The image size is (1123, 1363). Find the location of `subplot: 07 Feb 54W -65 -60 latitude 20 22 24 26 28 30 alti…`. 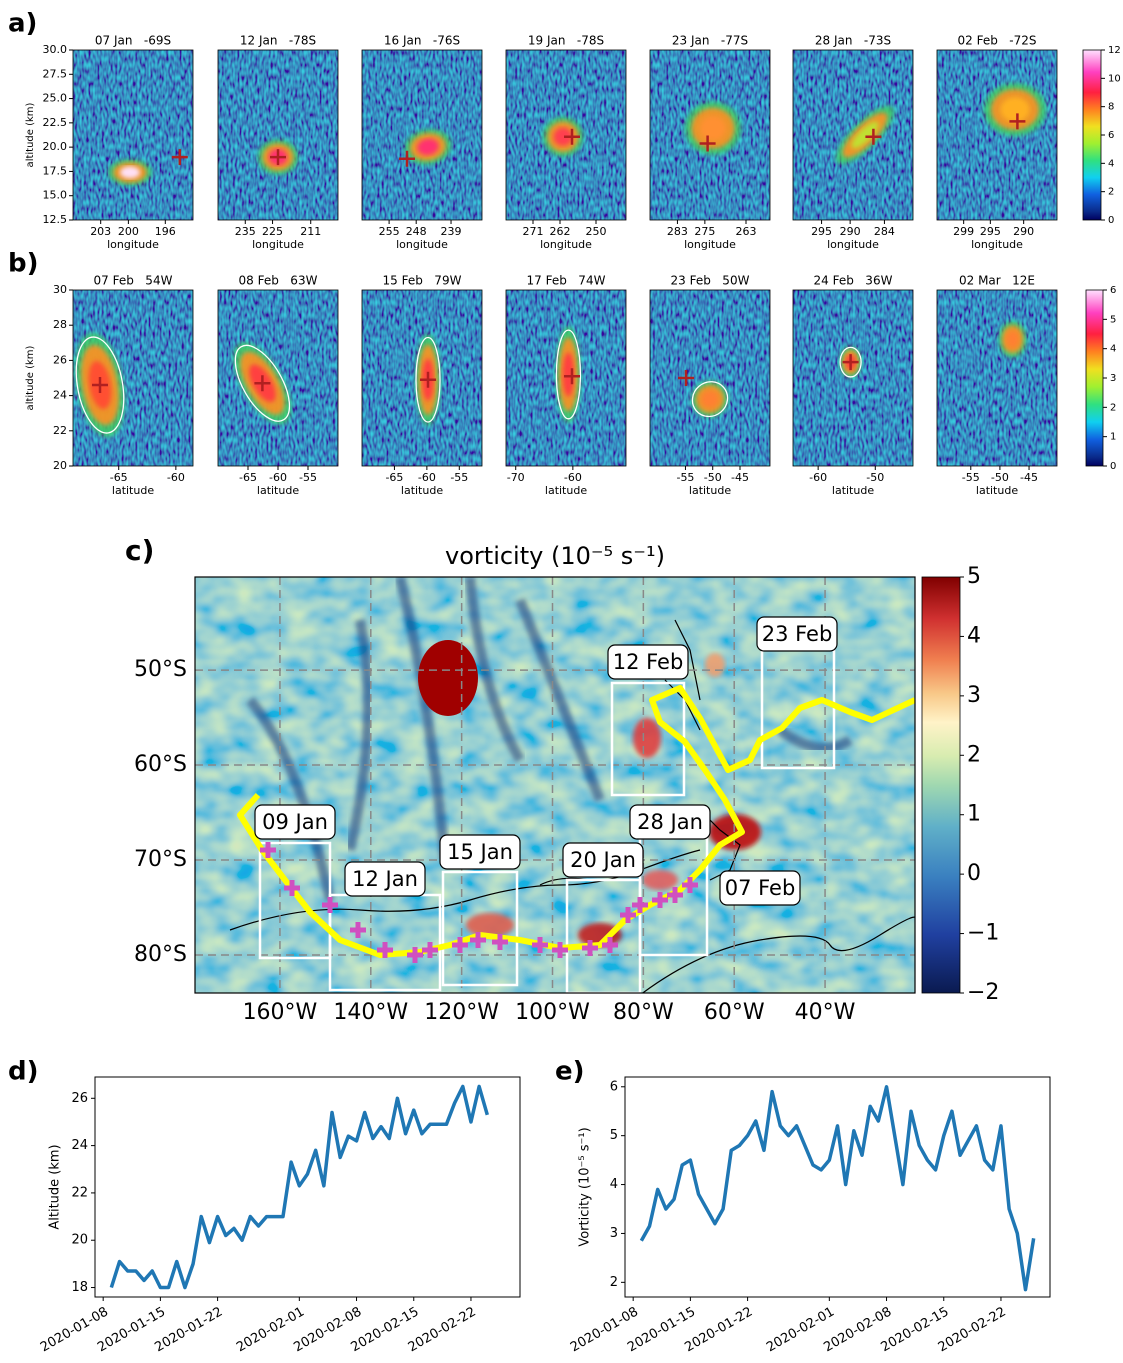

subplot: 07 Feb 54W -65 -60 latitude 20 22 24 26 28 30 alti… is located at coordinates (109, 385).